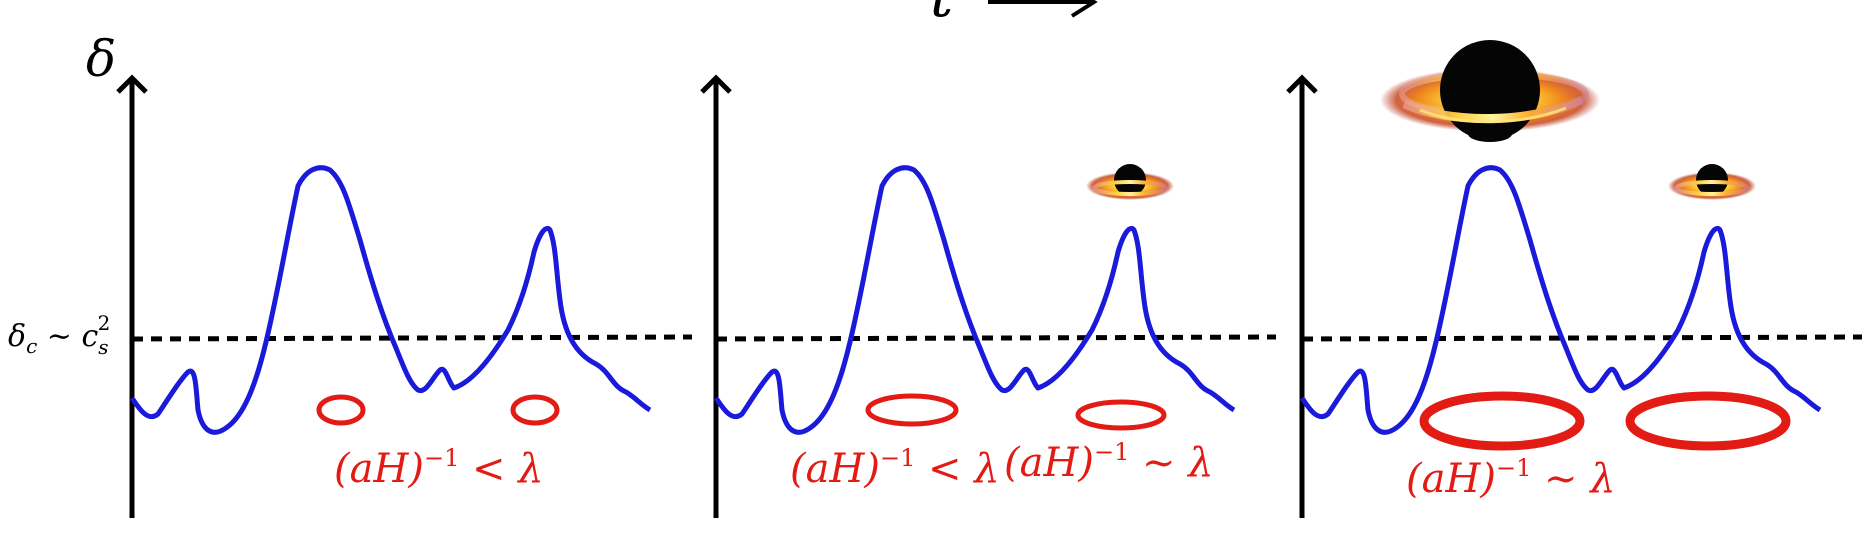  I want to click on time-label: t, so click(1014, 15).